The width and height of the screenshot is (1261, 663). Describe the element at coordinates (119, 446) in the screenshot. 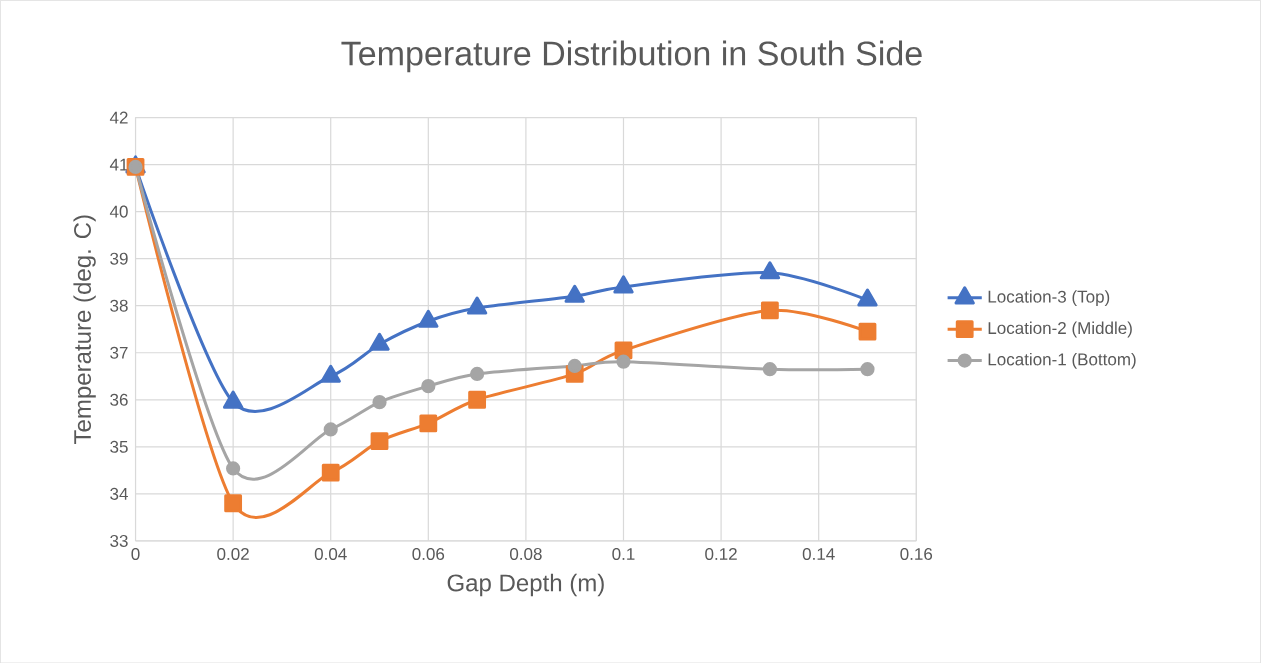

I see `y-tick-label: 35` at that location.